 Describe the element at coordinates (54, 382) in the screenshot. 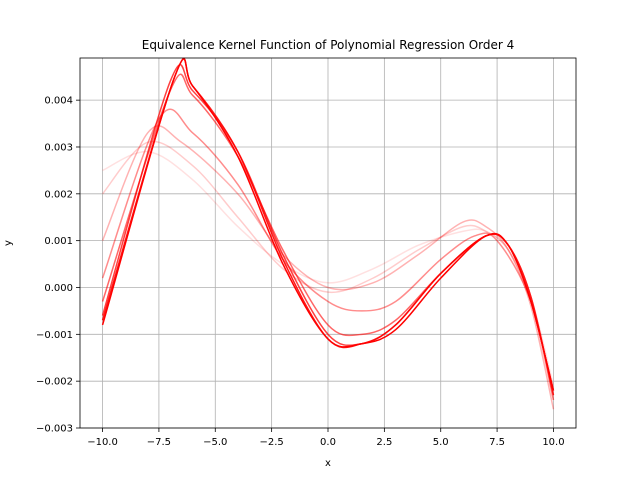

I see `y-tick-label: −0.002` at that location.